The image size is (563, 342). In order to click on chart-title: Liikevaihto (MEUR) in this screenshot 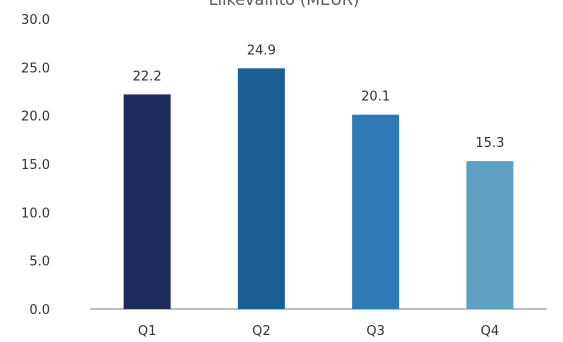, I will do `click(284, 4)`.